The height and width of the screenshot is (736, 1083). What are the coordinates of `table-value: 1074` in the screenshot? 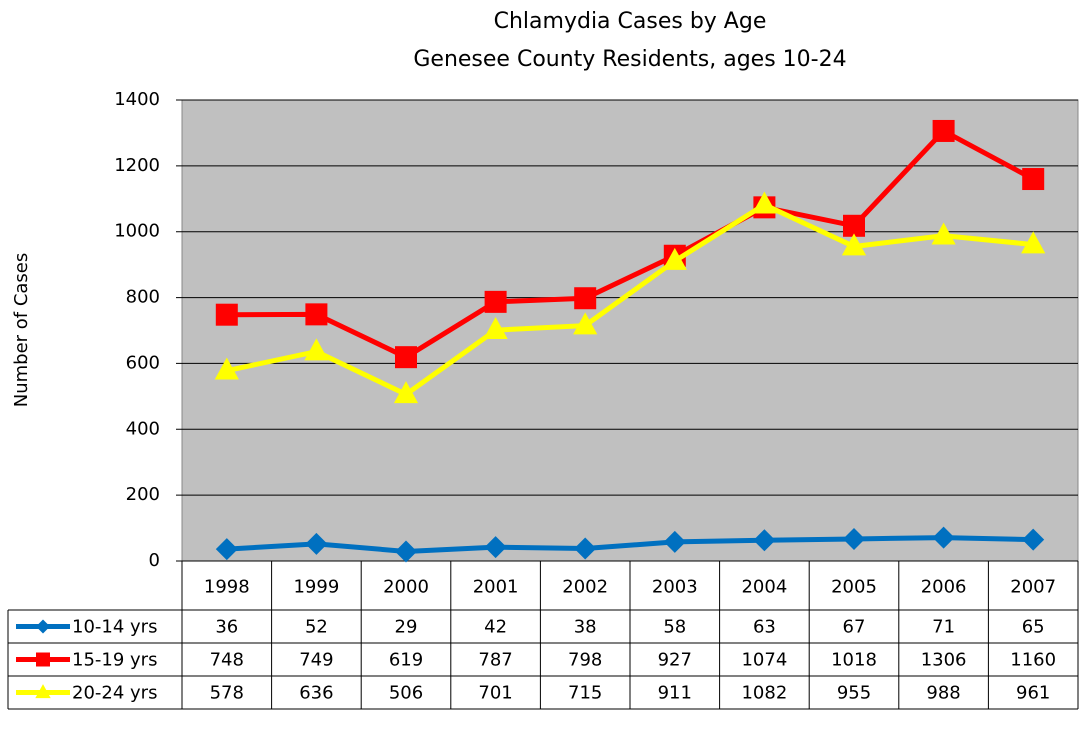 It's located at (764, 660).